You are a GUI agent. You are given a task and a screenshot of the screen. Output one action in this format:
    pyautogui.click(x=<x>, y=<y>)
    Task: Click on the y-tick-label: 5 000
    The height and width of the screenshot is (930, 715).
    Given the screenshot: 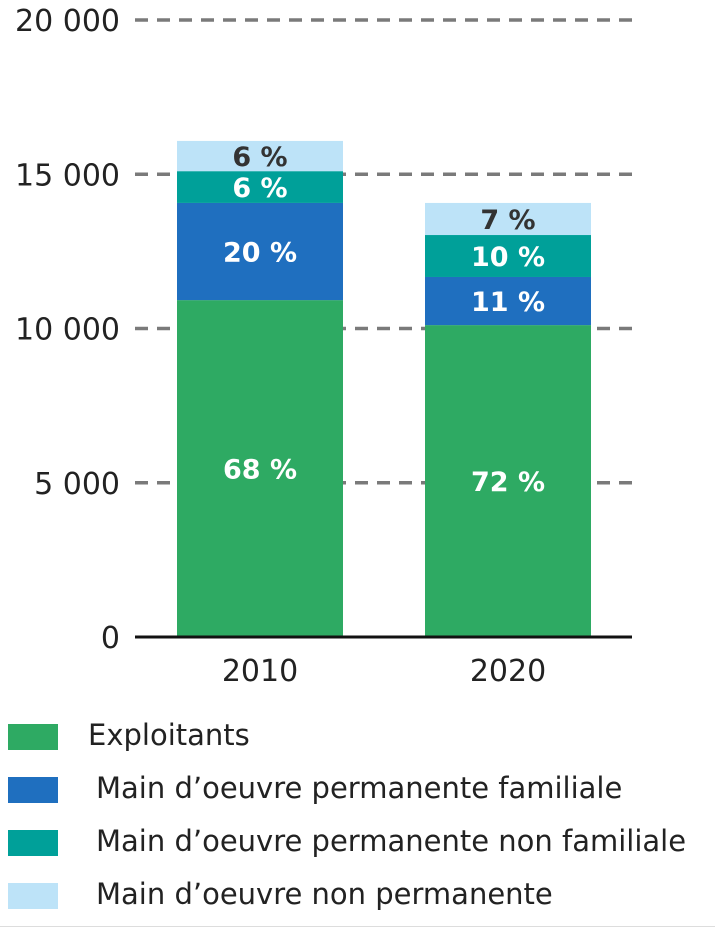 What is the action you would take?
    pyautogui.click(x=77, y=484)
    